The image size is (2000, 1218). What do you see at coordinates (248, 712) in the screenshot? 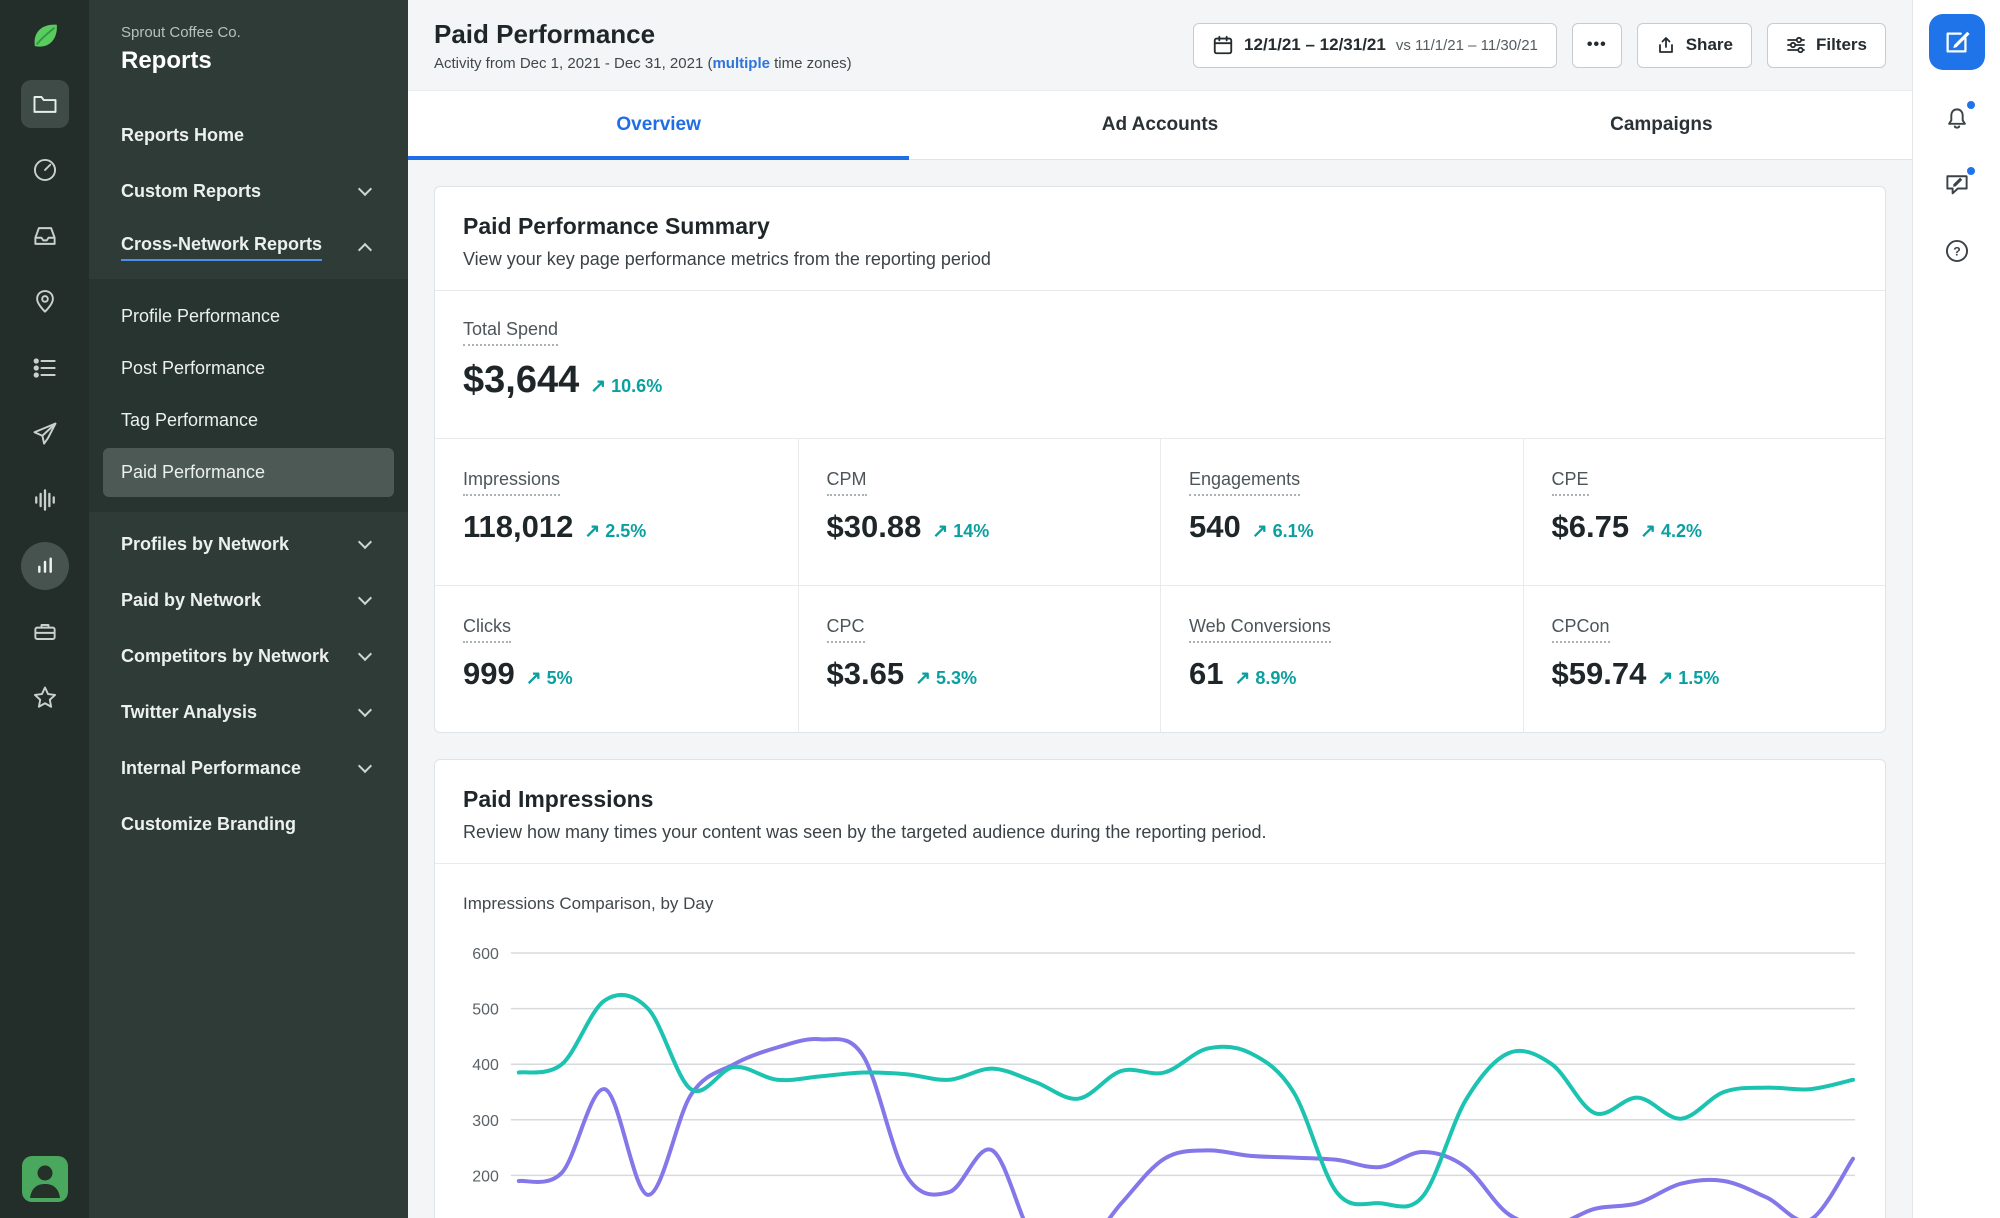
I see `sidebar-item-twitter-analysis: Twitter Analysis` at bounding box center [248, 712].